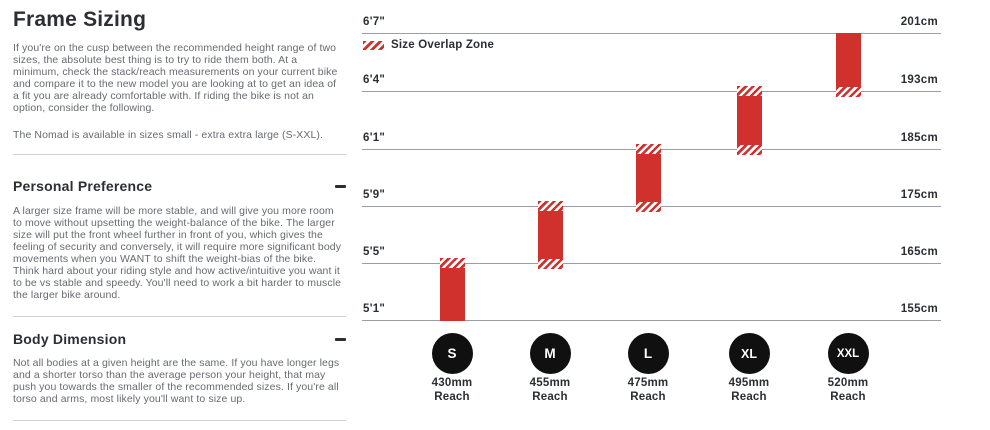 Image resolution: width=990 pixels, height=430 pixels. I want to click on height-label-metric: 165cm, so click(919, 252).